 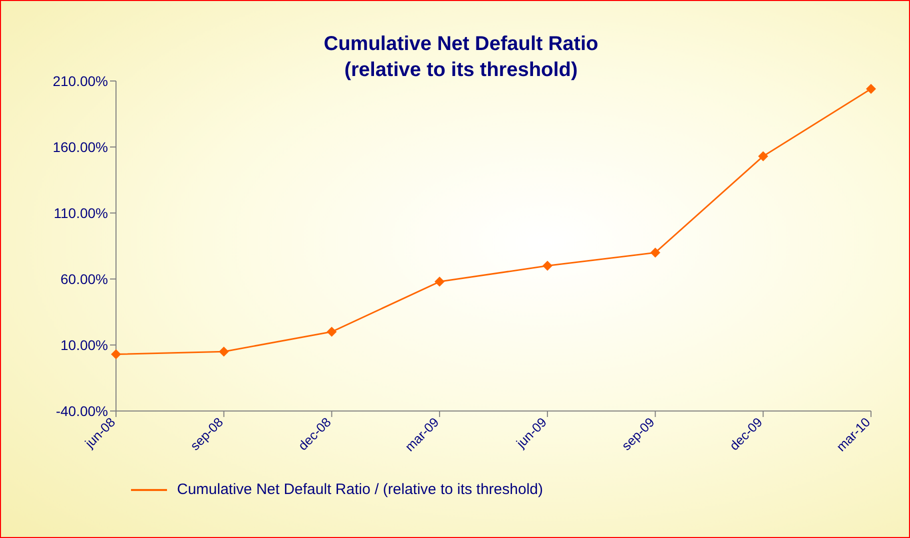 What do you see at coordinates (84, 278) in the screenshot?
I see `y-tick-label: 60.00%` at bounding box center [84, 278].